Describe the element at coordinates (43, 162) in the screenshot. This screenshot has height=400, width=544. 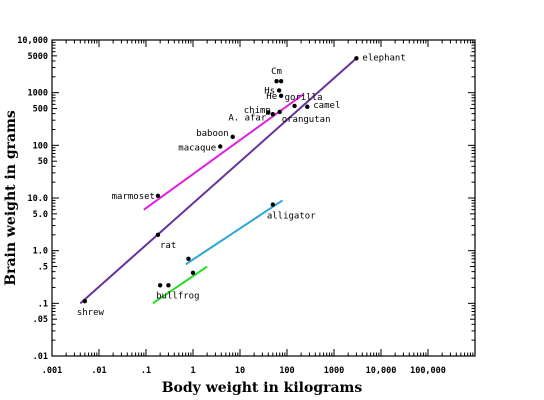
I see `y-tick-label: 50` at that location.